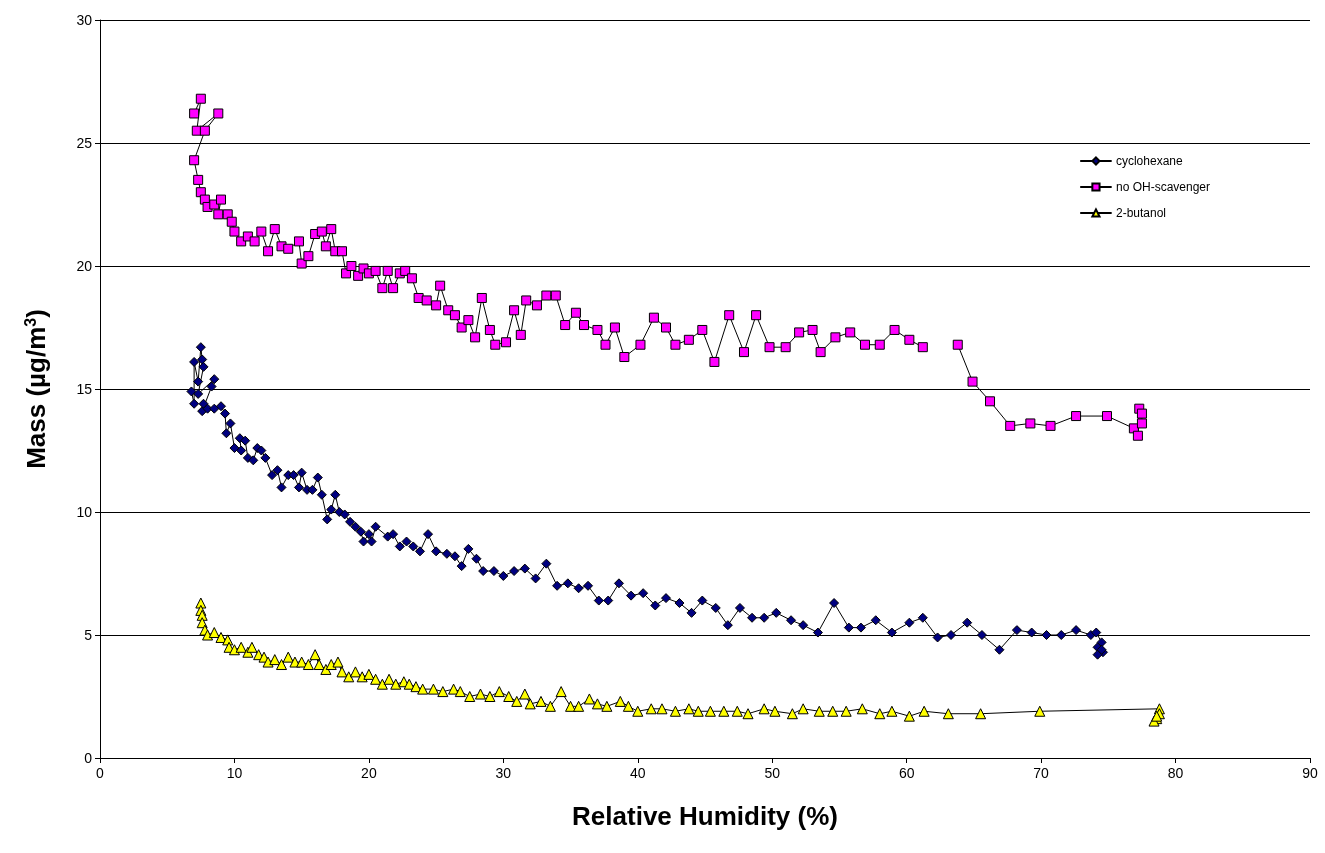 The height and width of the screenshot is (853, 1325). Describe the element at coordinates (84, 266) in the screenshot. I see `y-tick-label: 20` at that location.